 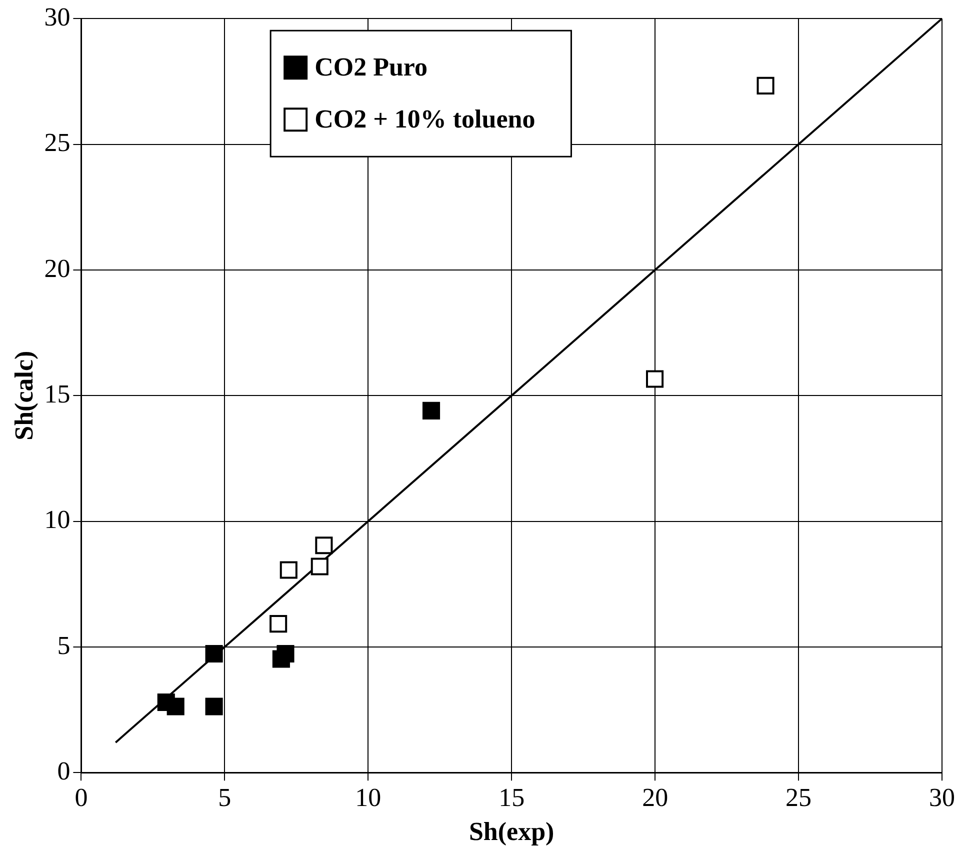 I want to click on y-axis-title: Sh(calc), so click(x=23, y=395).